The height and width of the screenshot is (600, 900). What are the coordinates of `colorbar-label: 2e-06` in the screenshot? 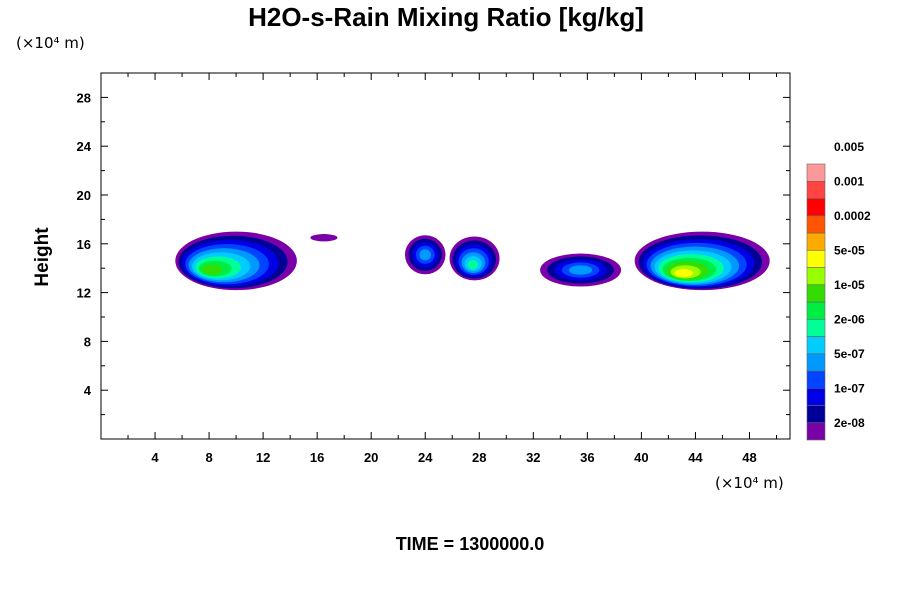 It's located at (849, 319).